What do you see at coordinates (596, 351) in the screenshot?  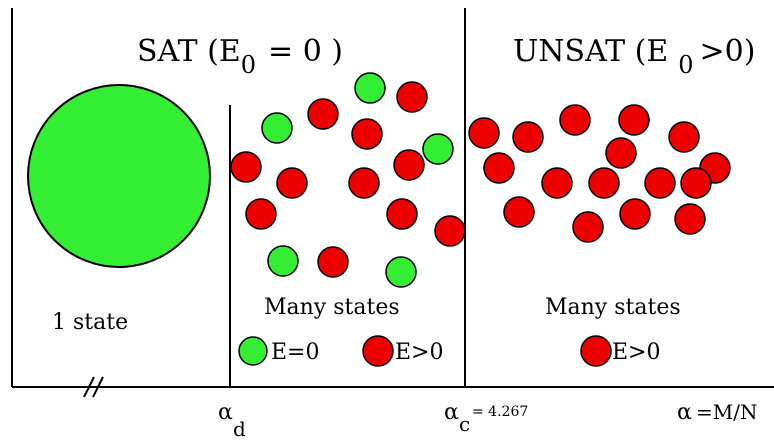 I see `legend-red-circle-right` at bounding box center [596, 351].